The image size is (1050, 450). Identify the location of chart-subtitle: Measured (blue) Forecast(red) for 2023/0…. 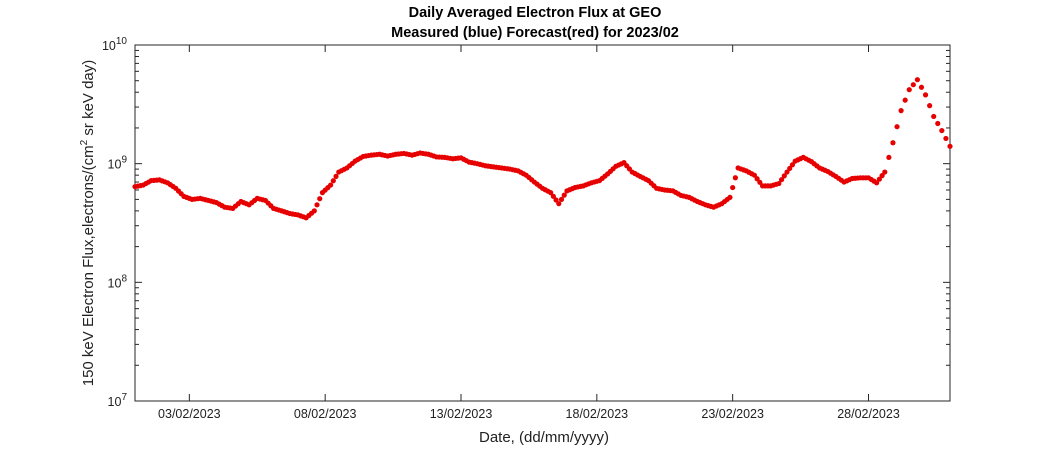
(535, 33).